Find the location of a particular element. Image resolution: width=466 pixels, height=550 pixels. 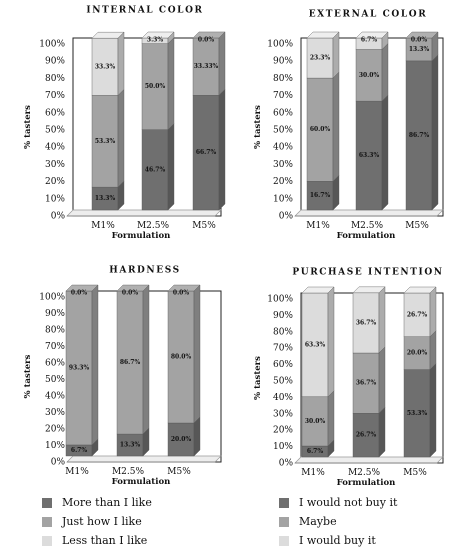

legend-left-label: Just how I like is located at coordinates (101, 521).